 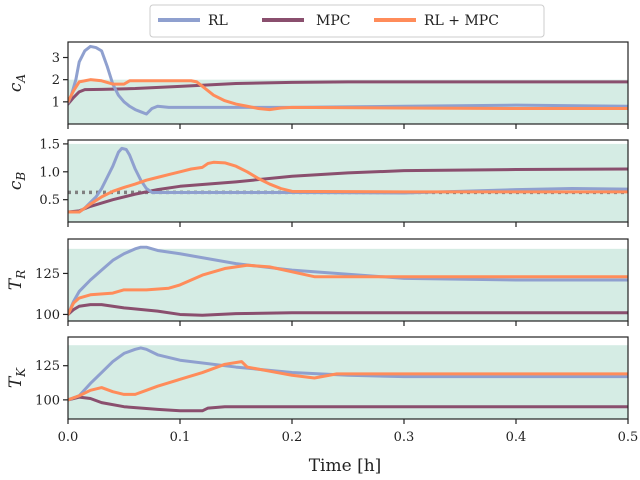 I want to click on legend-label-mpc: MPC, so click(x=333, y=21).